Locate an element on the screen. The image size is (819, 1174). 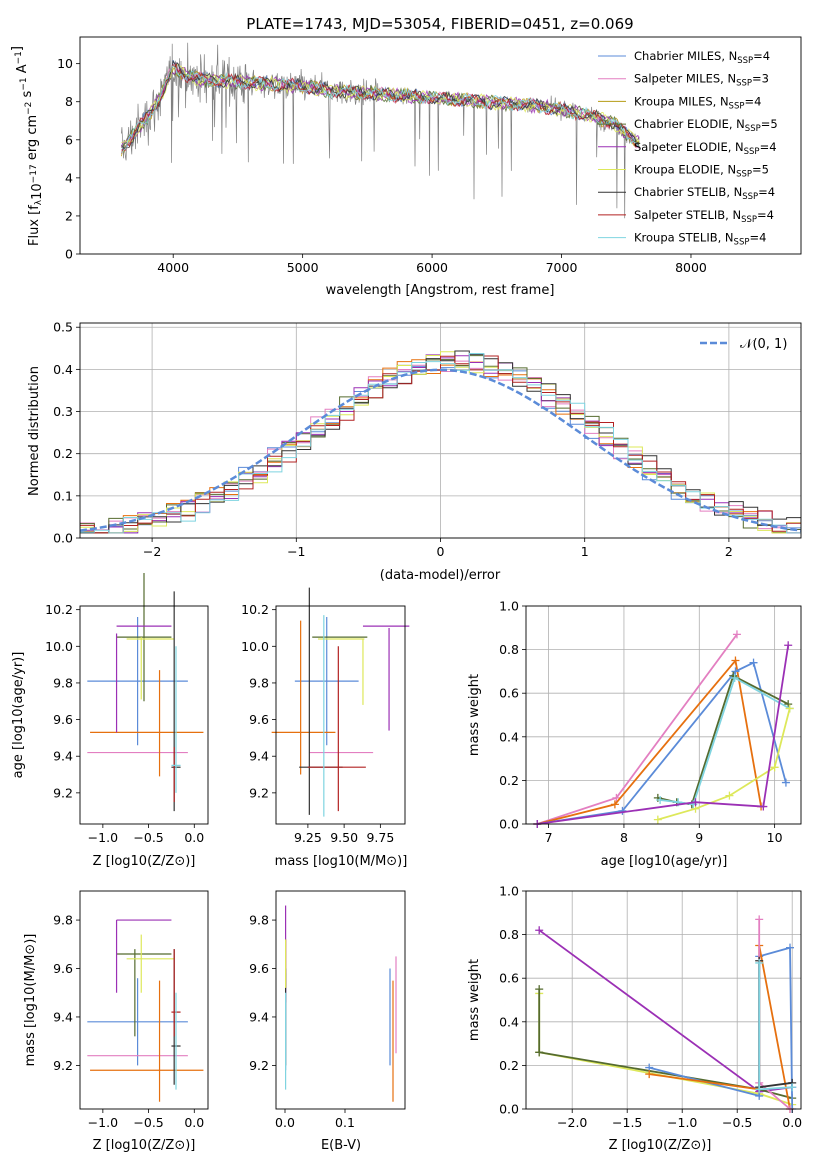
legend-label: Kroupa MILES, NSSP=4 is located at coordinates (697, 102).